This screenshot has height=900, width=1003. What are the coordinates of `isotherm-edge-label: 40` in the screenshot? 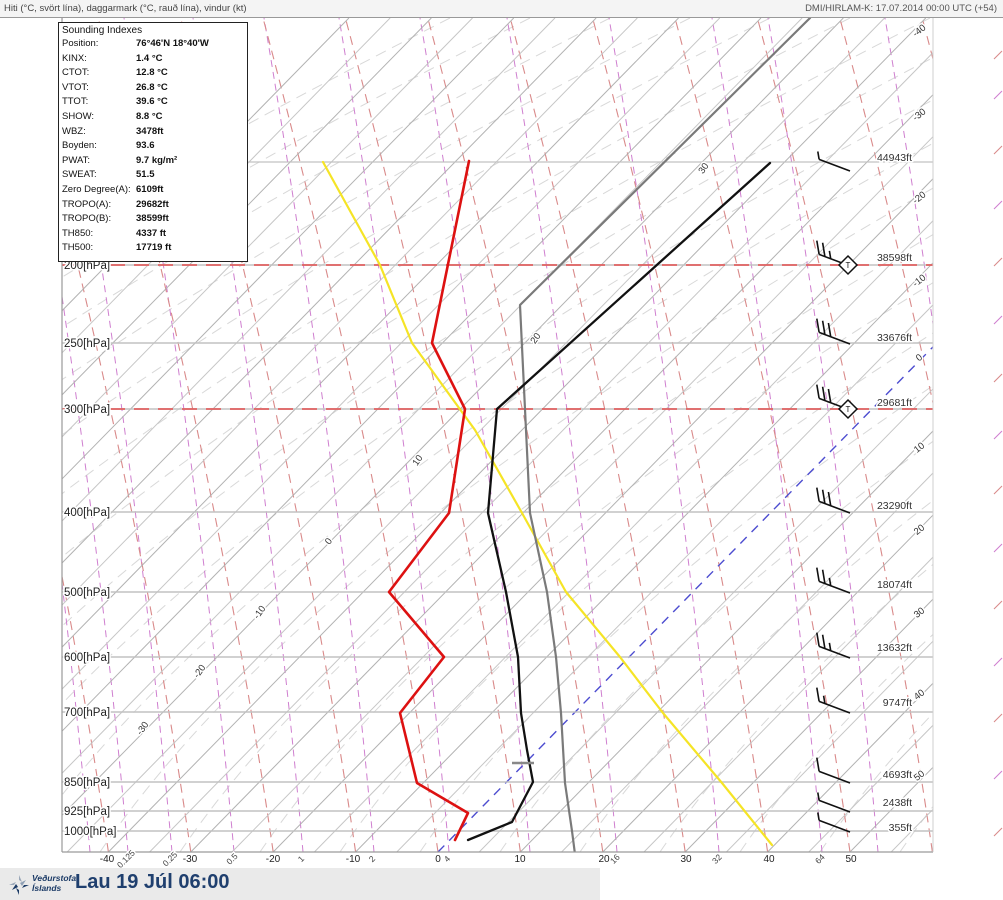 It's located at (919, 694).